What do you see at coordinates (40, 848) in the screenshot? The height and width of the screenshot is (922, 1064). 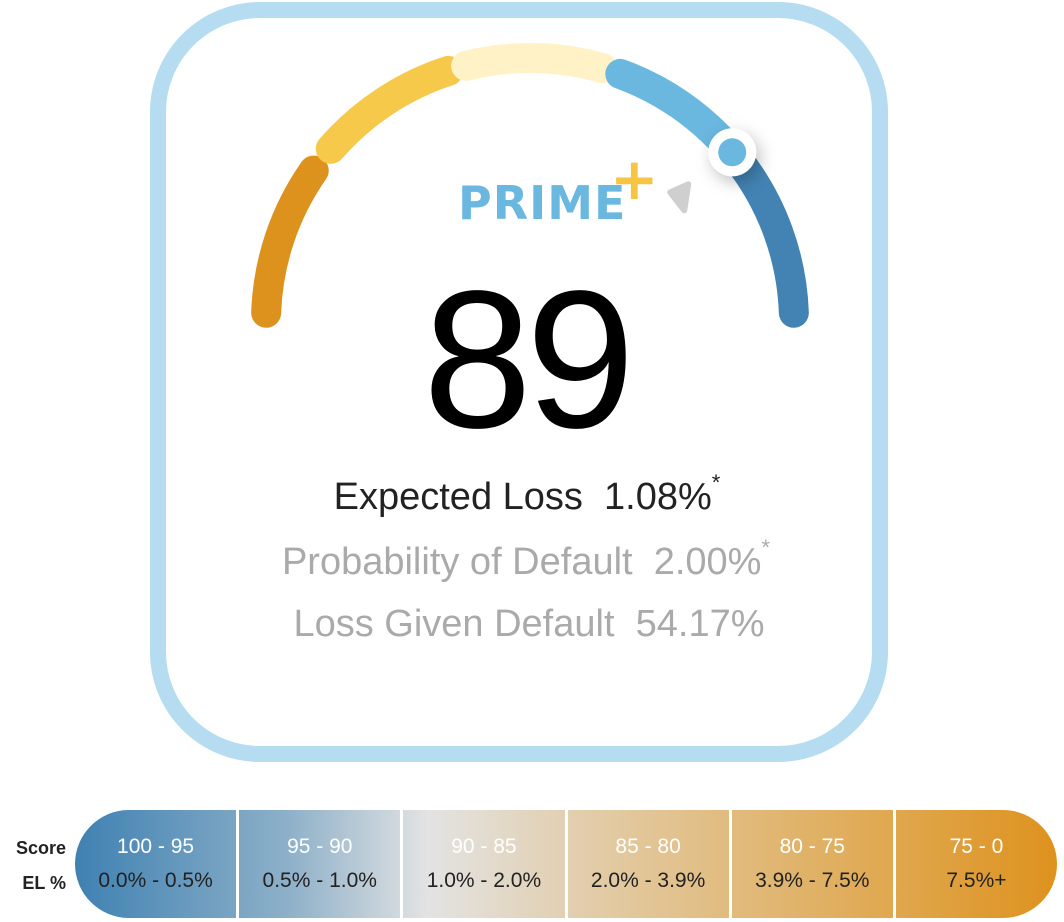 I see `legend-score-label: Score` at bounding box center [40, 848].